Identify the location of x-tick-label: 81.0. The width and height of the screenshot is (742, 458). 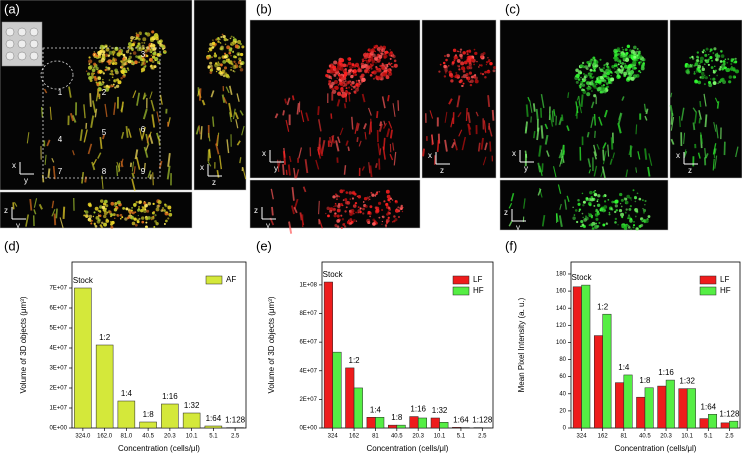
(127, 437).